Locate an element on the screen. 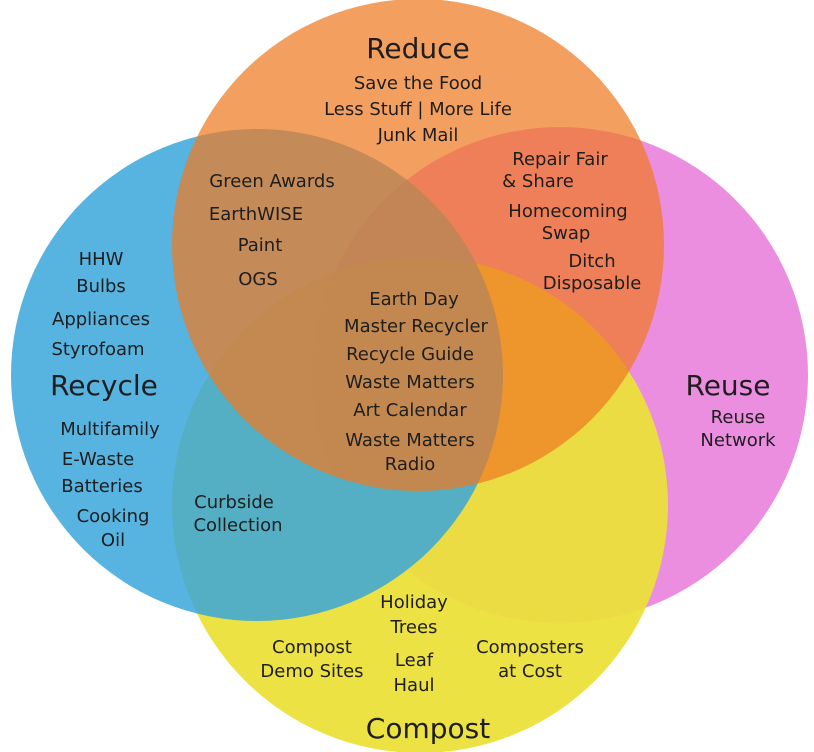 The image size is (814, 752). item: & Share is located at coordinates (538, 181).